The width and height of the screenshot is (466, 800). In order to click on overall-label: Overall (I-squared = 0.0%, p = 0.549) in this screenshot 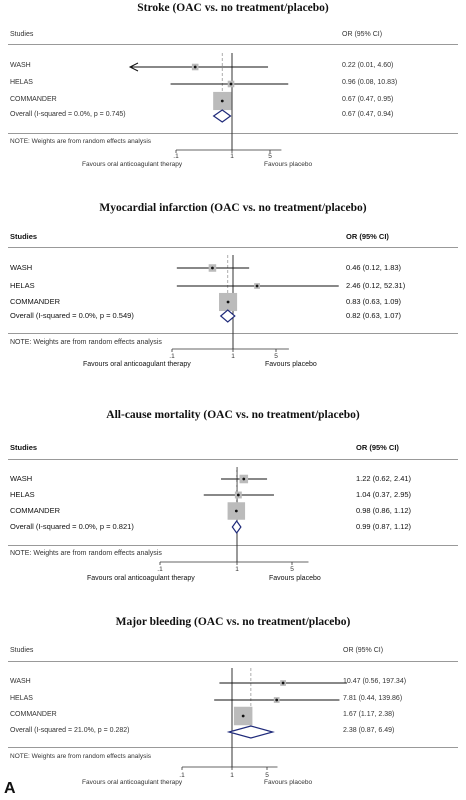, I will do `click(72, 315)`.